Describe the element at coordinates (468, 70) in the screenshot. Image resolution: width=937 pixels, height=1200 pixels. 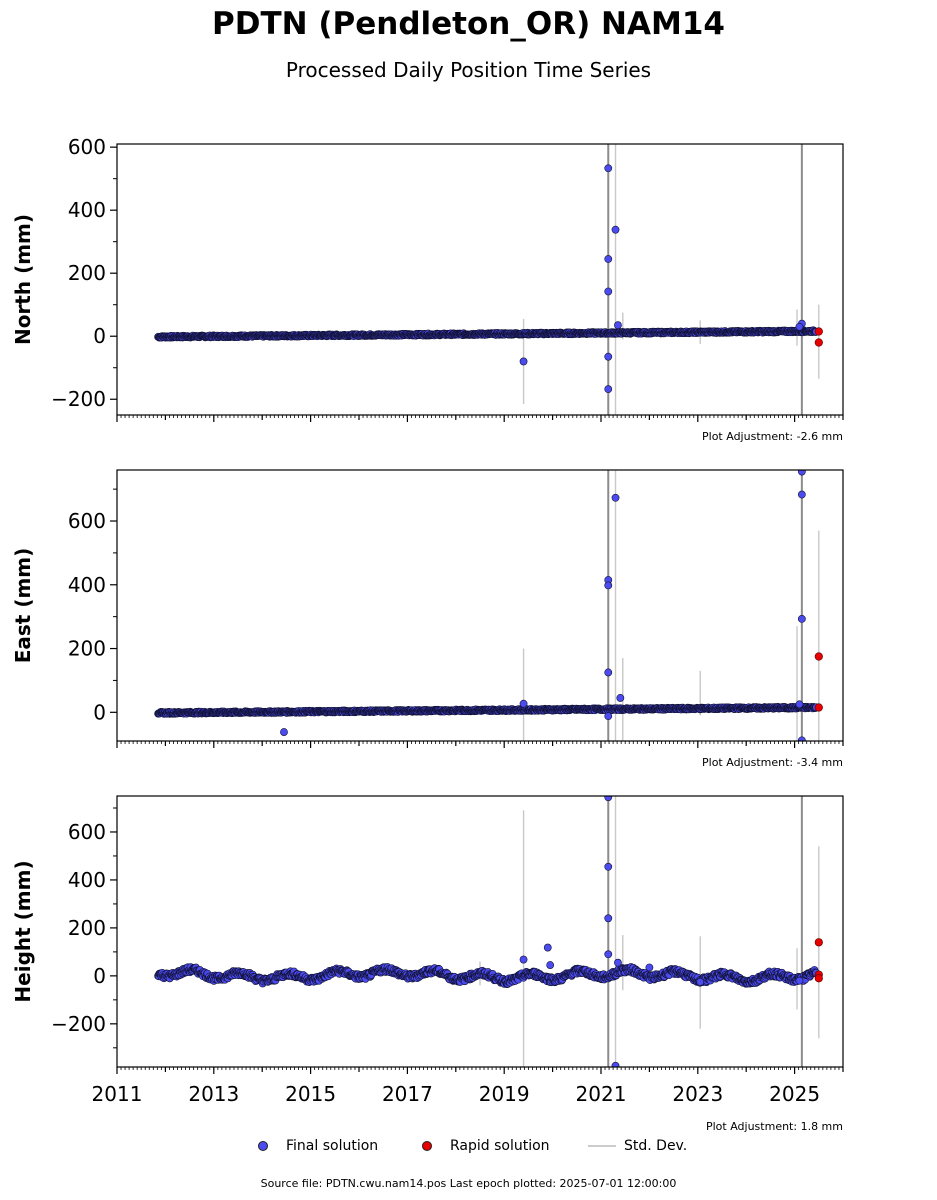
I see `chart-subtitle: Processed Daily Position Time Series` at that location.